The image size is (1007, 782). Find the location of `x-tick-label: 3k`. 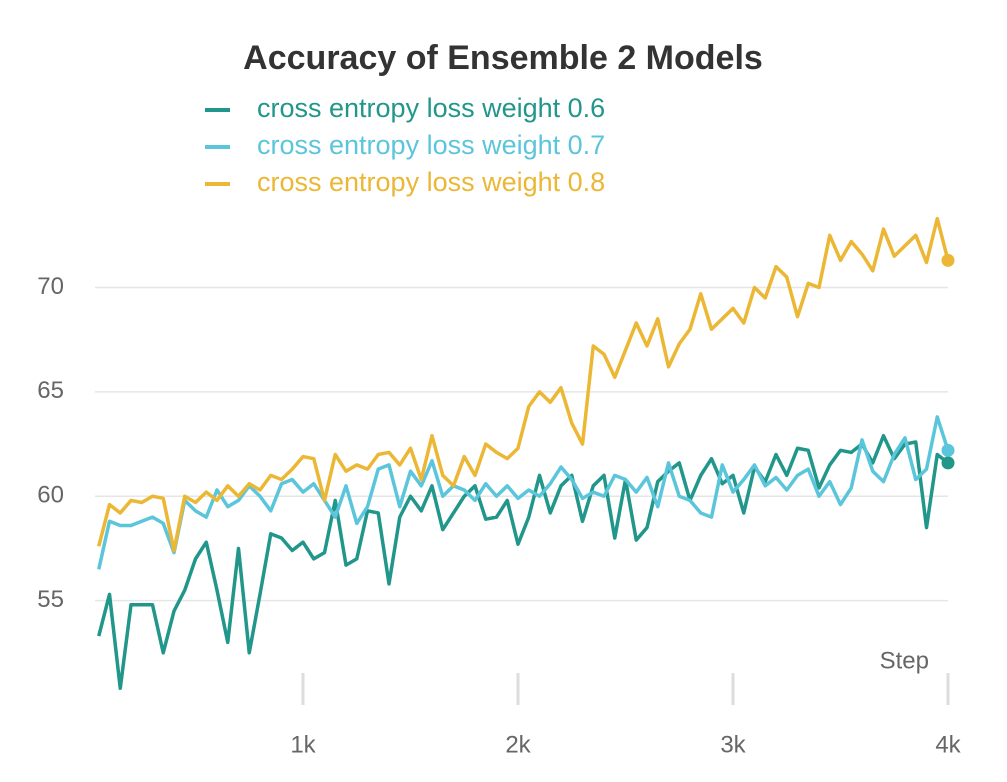

x-tick-label: 3k is located at coordinates (733, 744).